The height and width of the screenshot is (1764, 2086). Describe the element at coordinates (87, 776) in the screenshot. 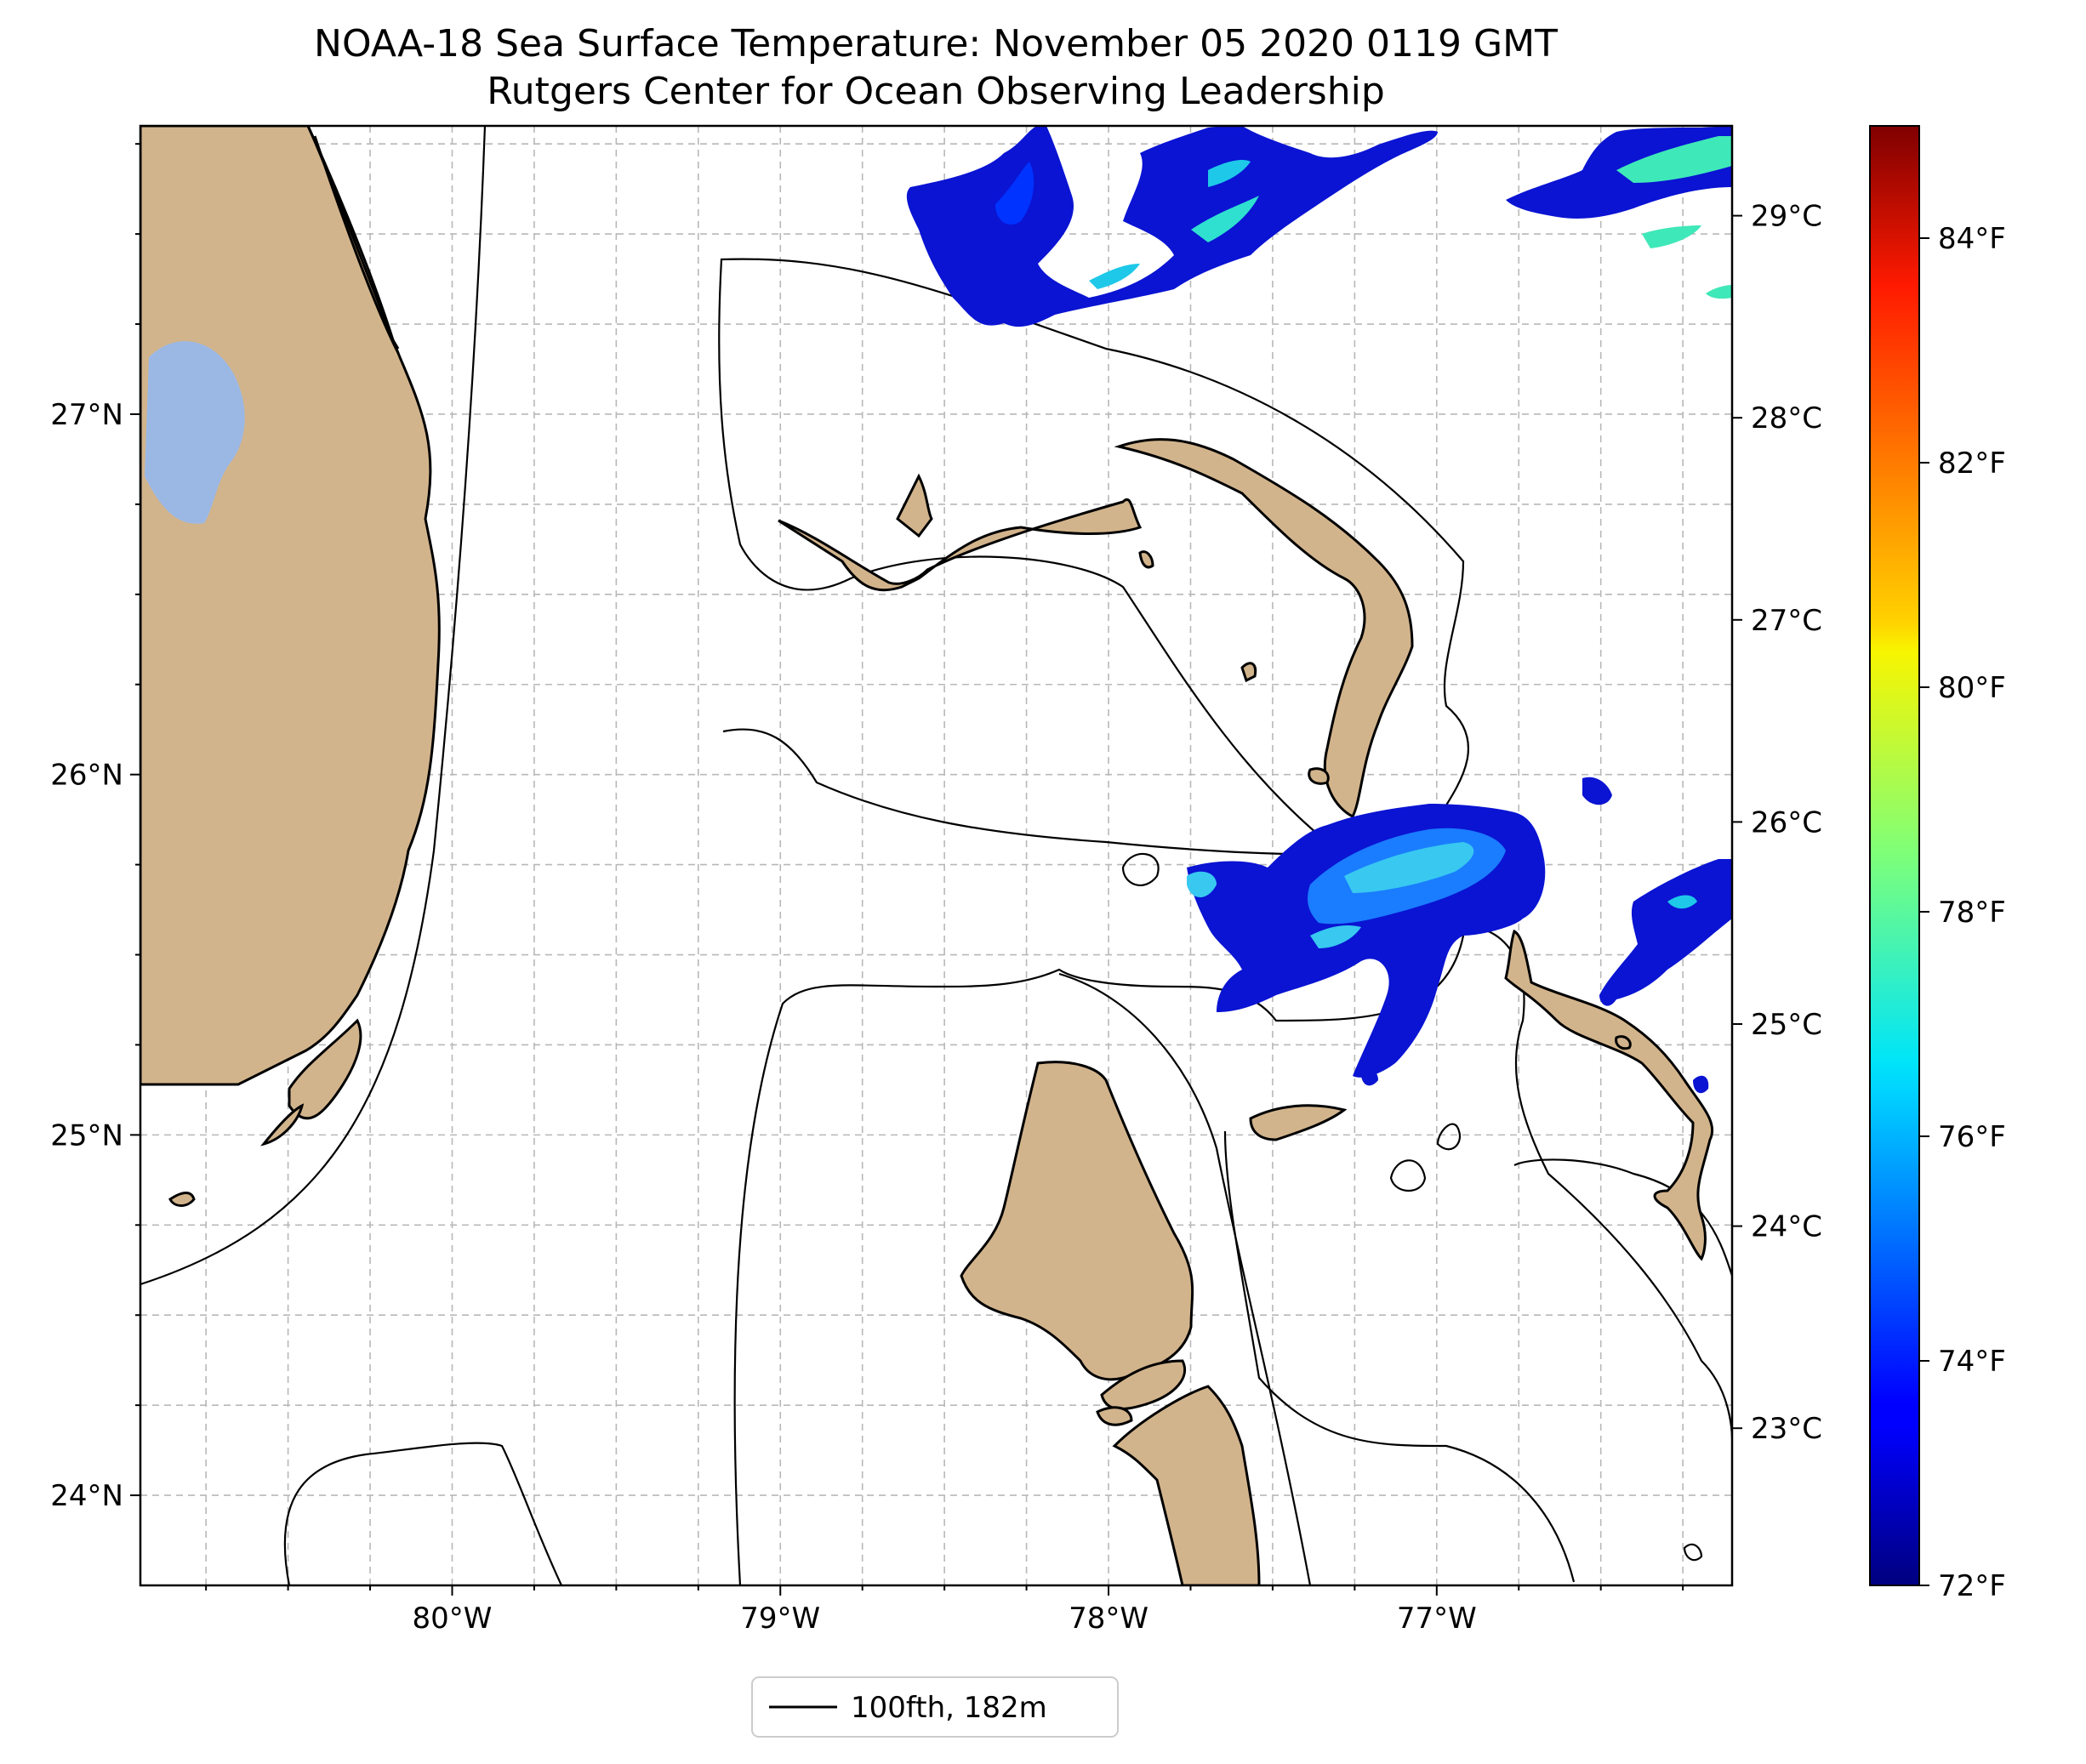

I see `lat-tick-label: 26°N` at that location.